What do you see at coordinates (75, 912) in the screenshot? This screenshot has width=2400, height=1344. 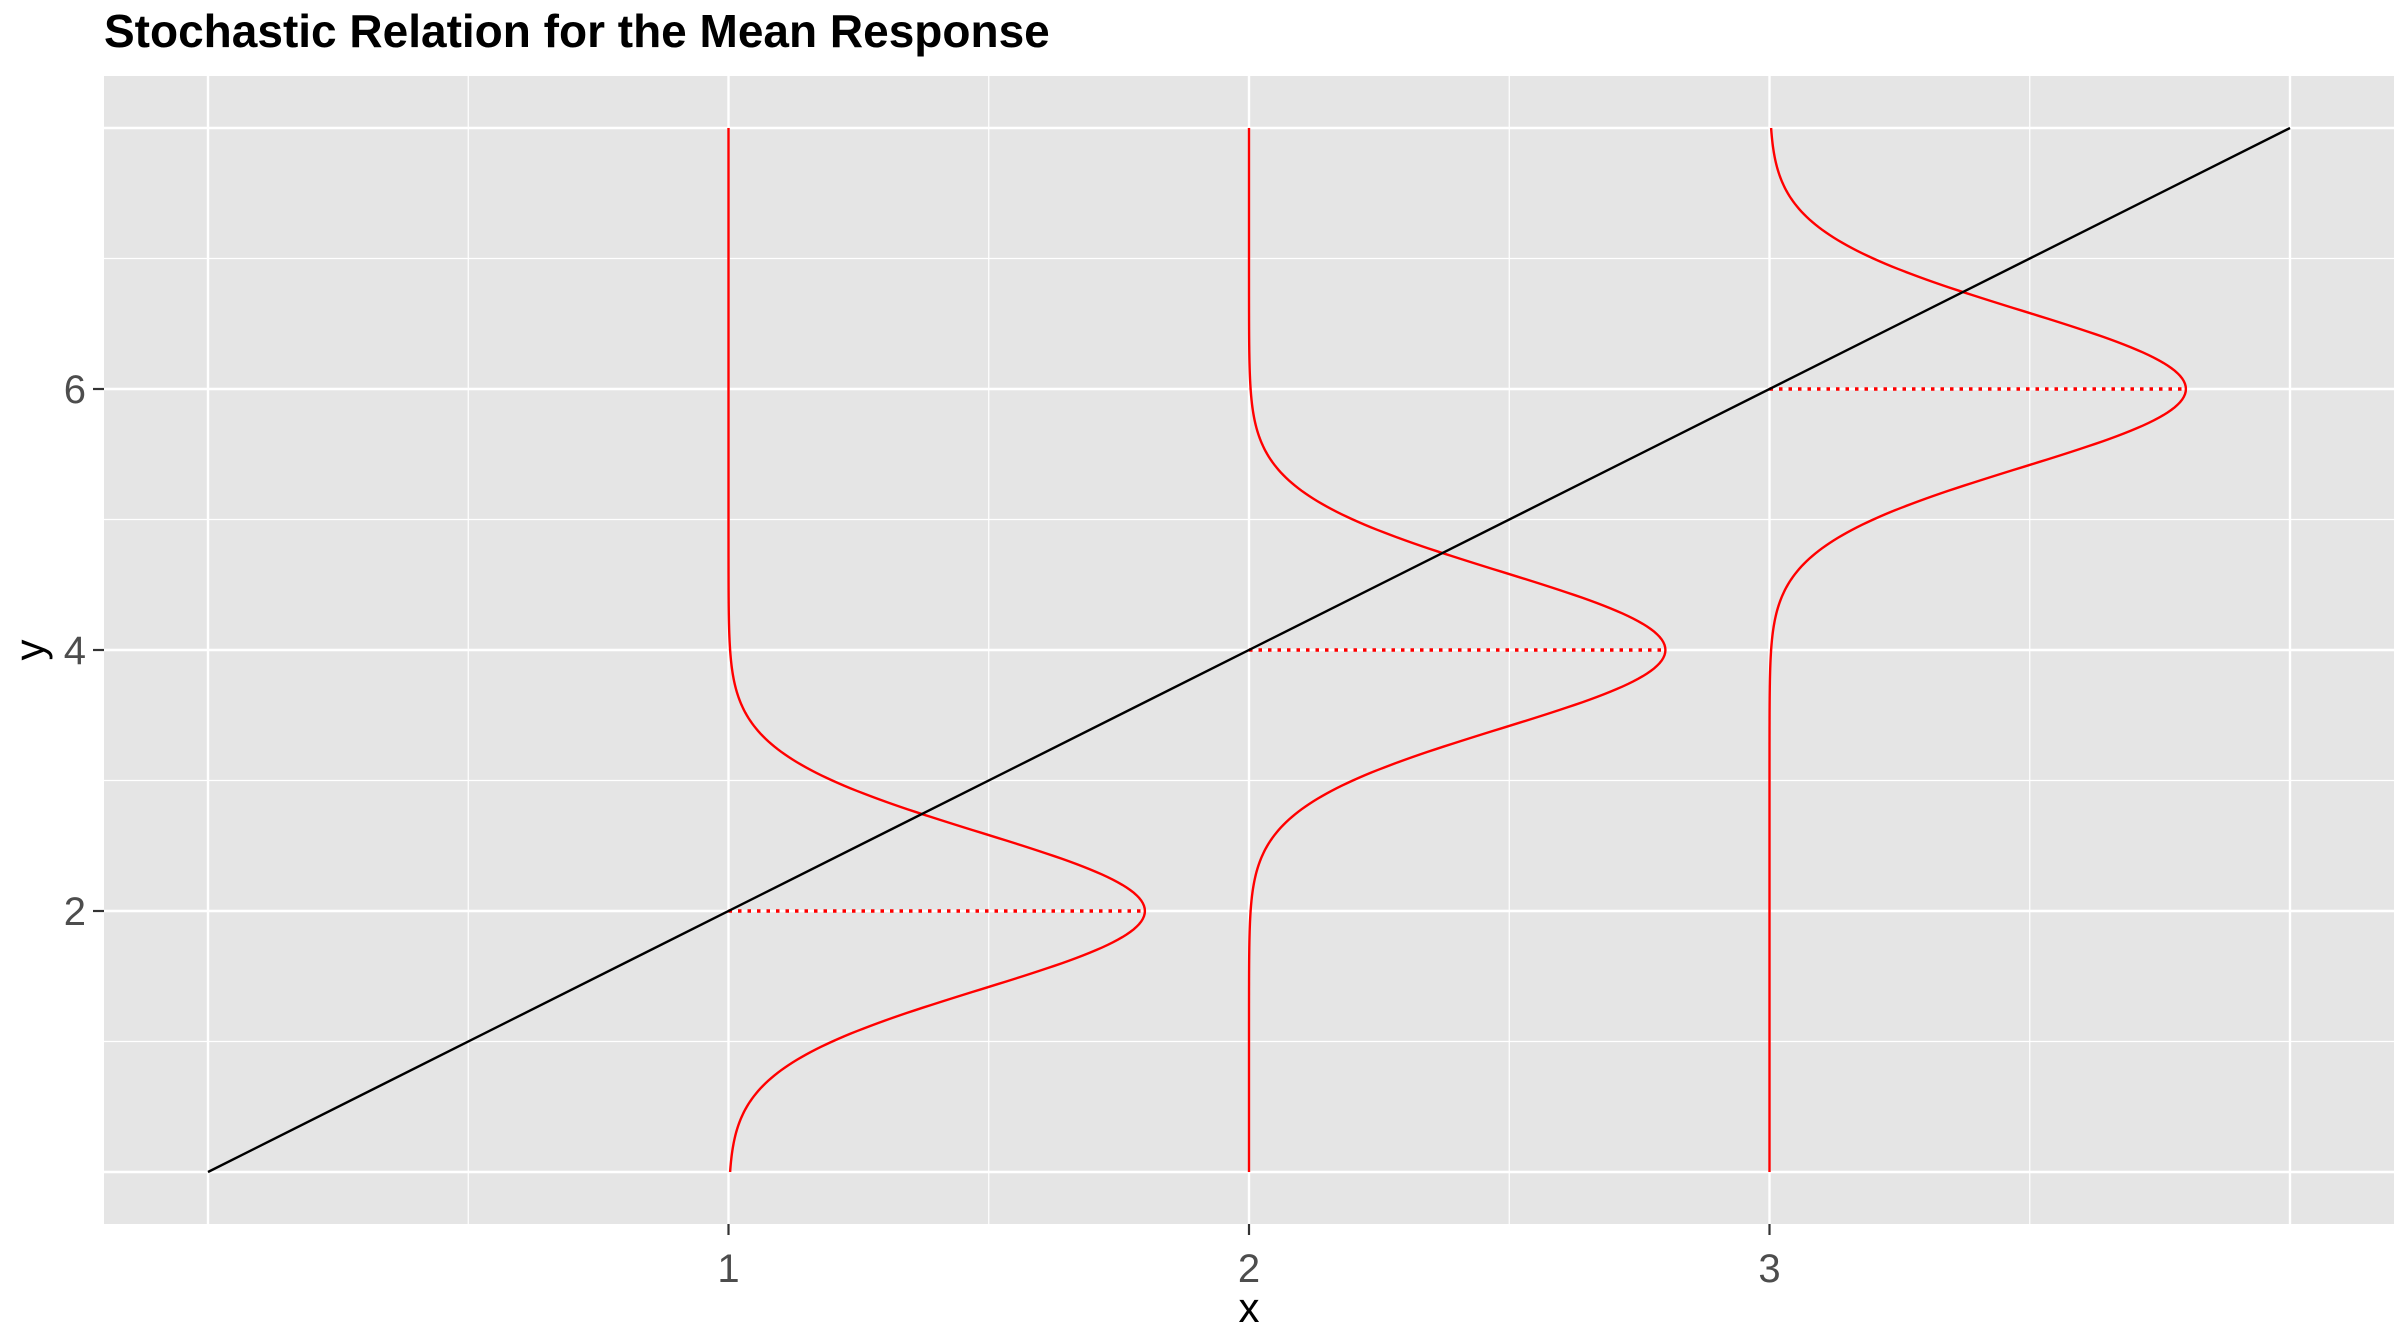 I see `y-tick-label: 2` at bounding box center [75, 912].